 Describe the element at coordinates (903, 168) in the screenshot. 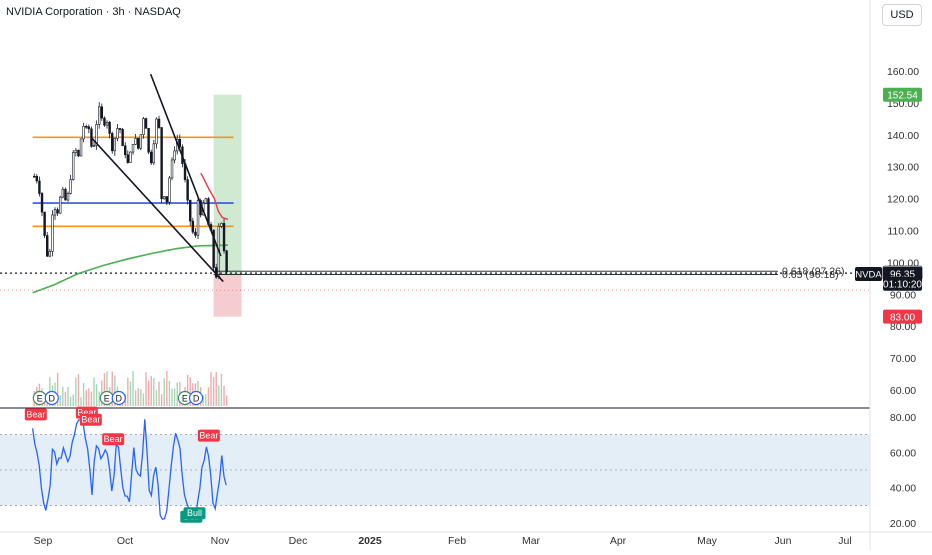

I see `price-tick-label: 130.00` at that location.